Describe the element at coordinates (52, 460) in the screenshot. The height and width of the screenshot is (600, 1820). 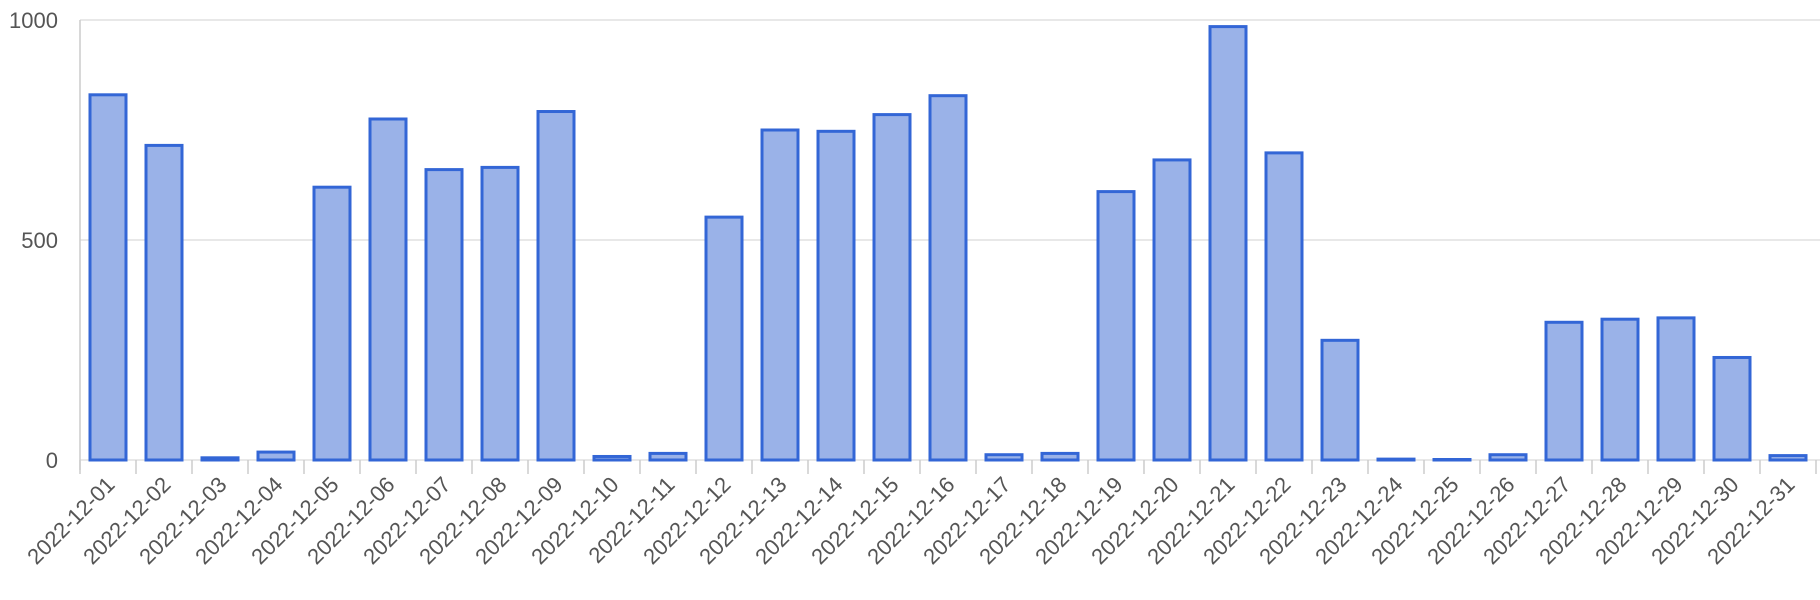
I see `y-tick-label: 0` at that location.